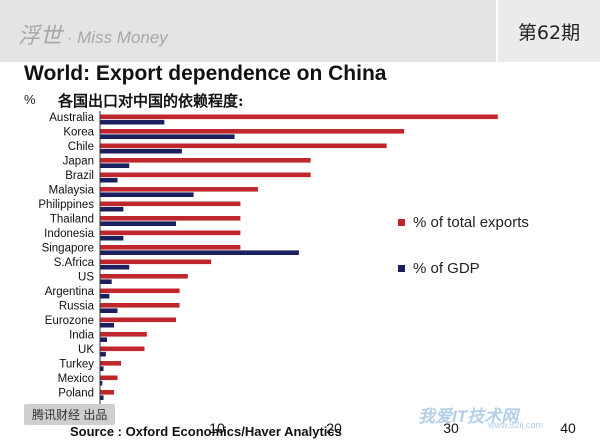 Image resolution: width=600 pixels, height=441 pixels. I want to click on category-label-thailand: Thailand, so click(72, 220).